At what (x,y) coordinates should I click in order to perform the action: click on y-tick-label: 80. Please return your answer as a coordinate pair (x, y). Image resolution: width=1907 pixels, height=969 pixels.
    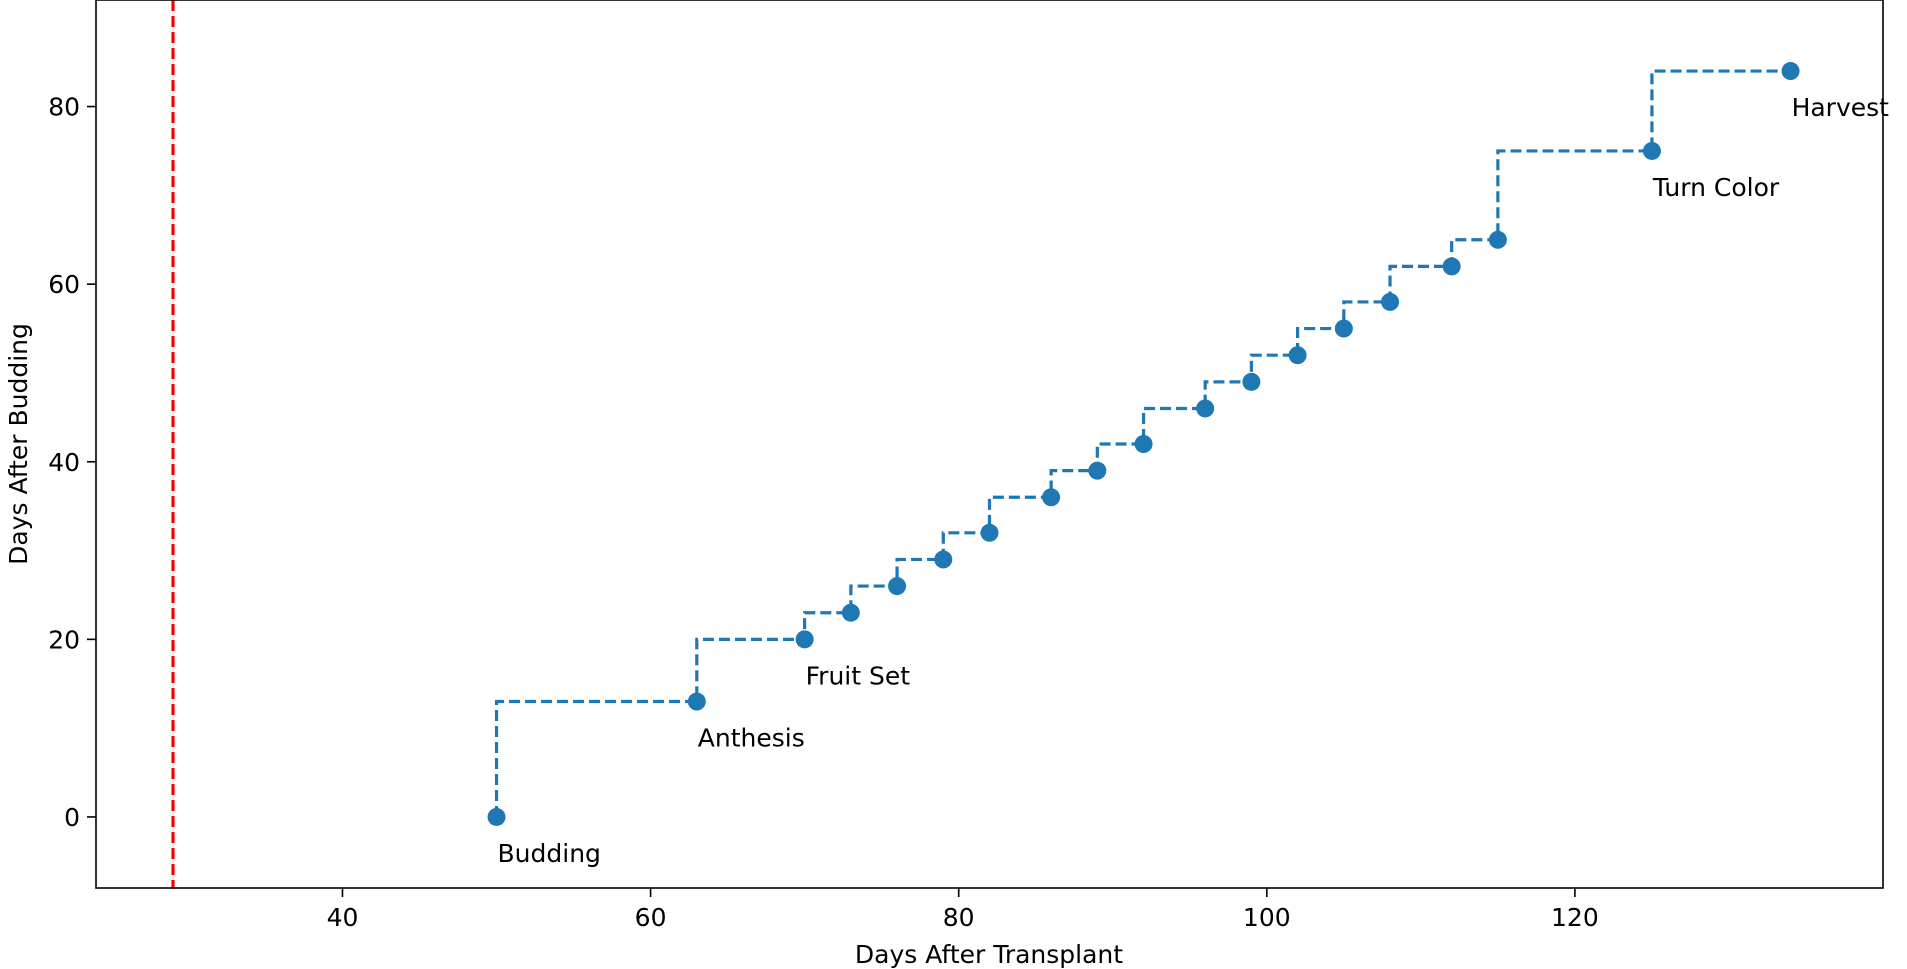
    Looking at the image, I should click on (64, 107).